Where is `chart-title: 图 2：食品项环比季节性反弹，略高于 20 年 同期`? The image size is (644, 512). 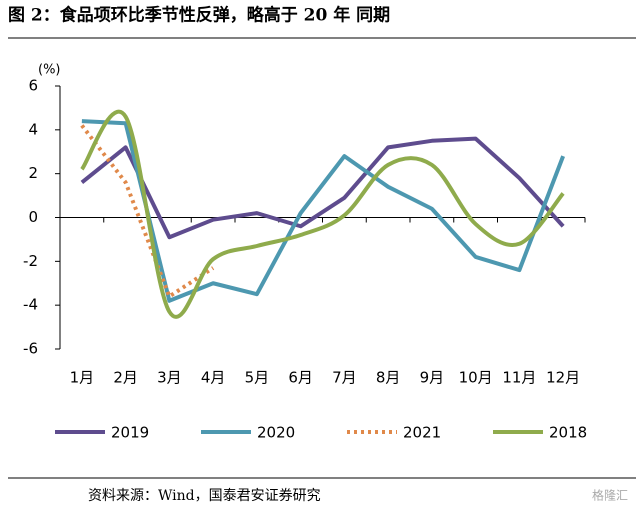 chart-title: 图 2：食品项环比季节性反弹，略高于 20 年 同期 is located at coordinates (199, 15).